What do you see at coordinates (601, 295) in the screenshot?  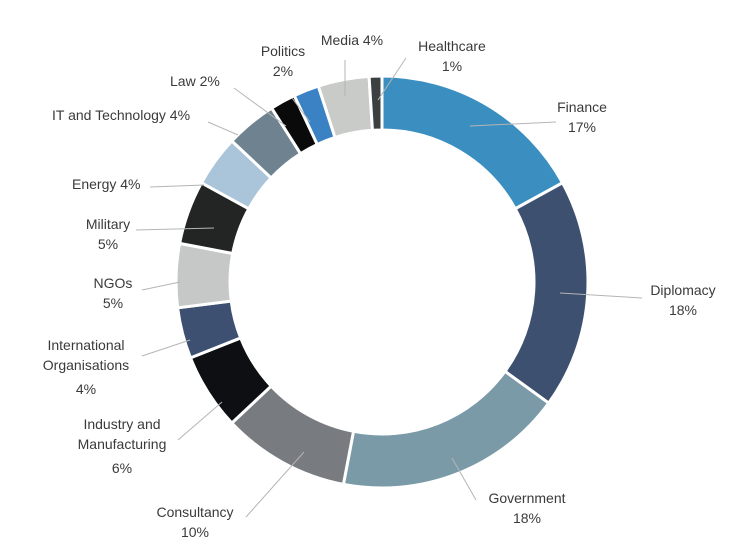 I see `leader-diplomacy` at bounding box center [601, 295].